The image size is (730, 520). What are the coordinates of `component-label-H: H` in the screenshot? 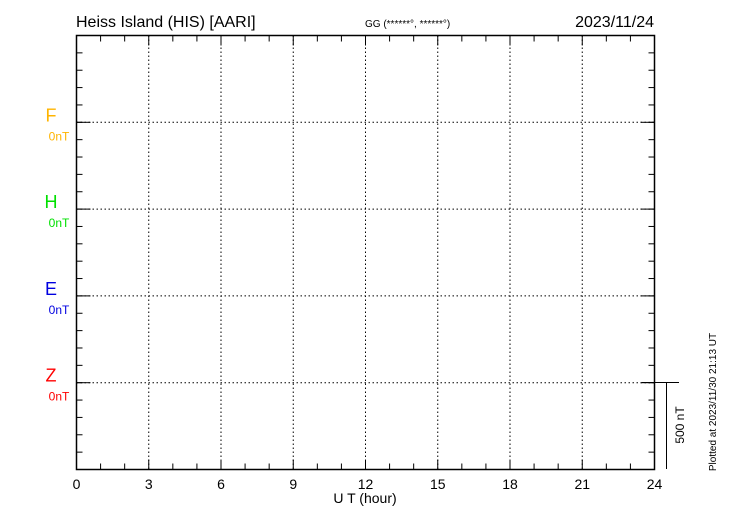 It's located at (51, 202).